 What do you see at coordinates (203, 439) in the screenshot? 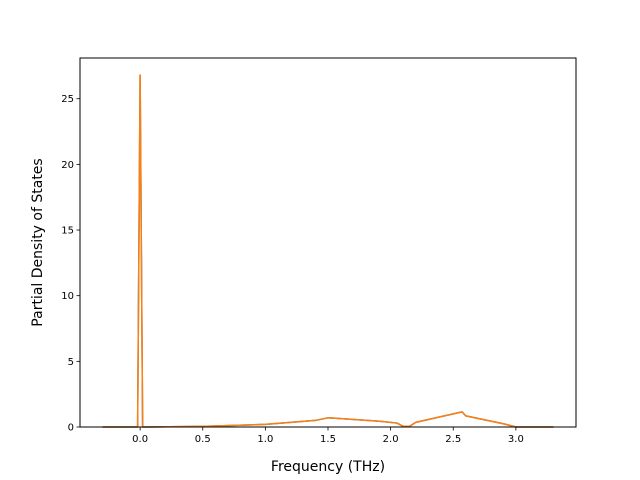
I see `x-tick-label: 0.5` at bounding box center [203, 439].